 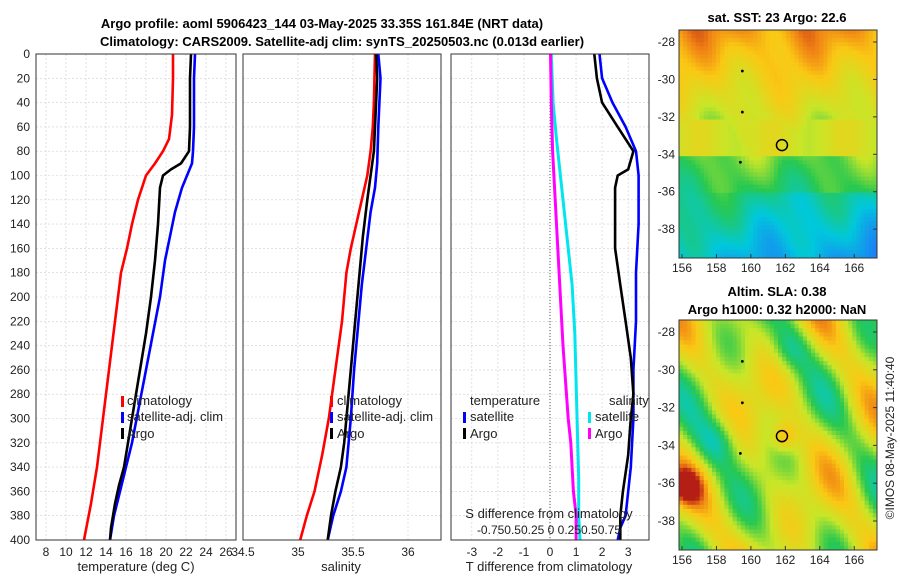 What do you see at coordinates (602, 552) in the screenshot?
I see `x-tick-label: 2` at bounding box center [602, 552].